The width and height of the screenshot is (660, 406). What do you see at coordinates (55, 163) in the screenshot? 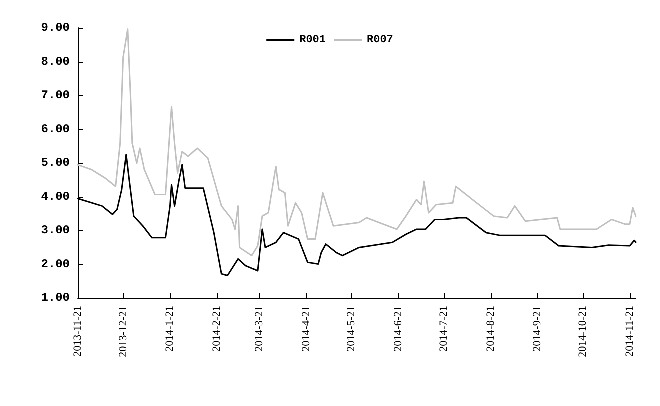
I see `y-tick-label: 5.00` at bounding box center [55, 163].